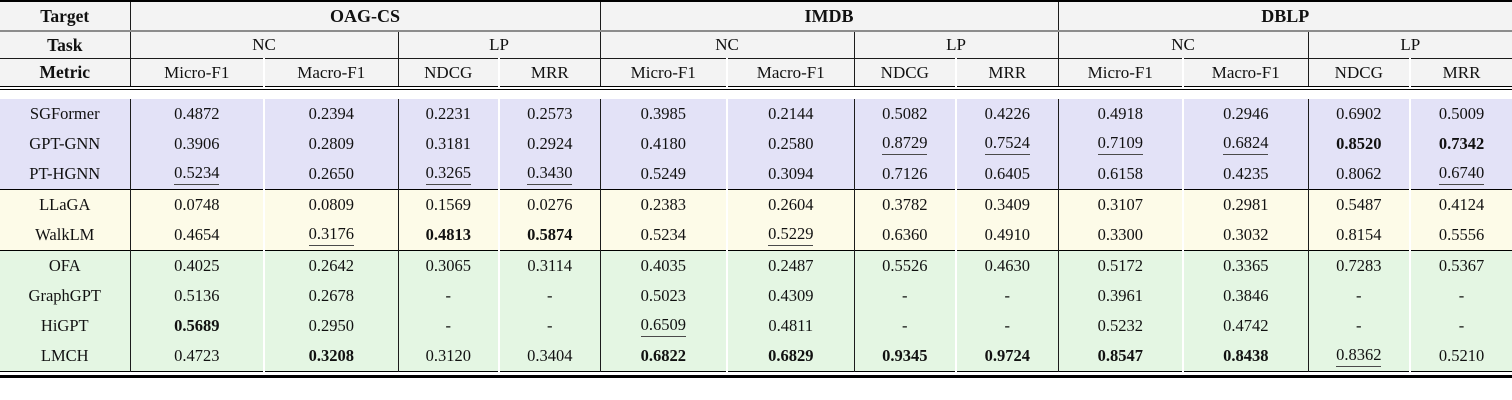 The width and height of the screenshot is (1512, 400). Describe the element at coordinates (791, 204) in the screenshot. I see `metric-value: 0.2604` at that location.